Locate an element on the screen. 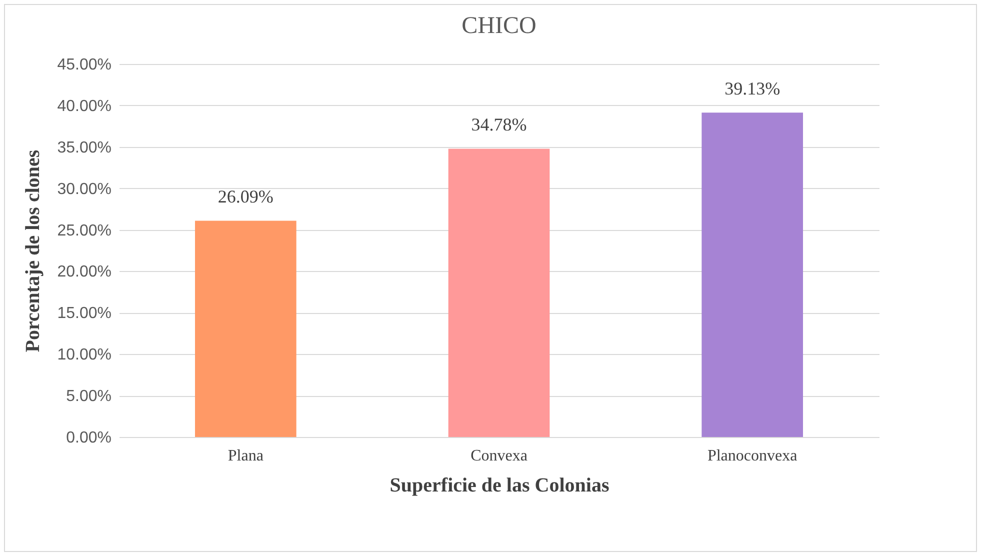  data-label: 34.78% is located at coordinates (499, 124).